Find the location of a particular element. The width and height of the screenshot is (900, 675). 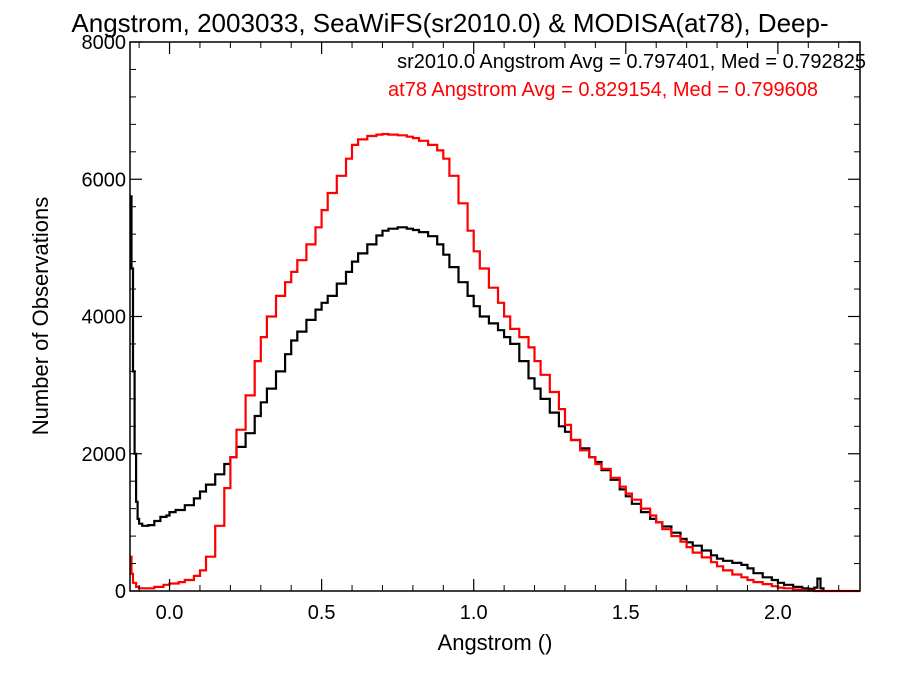

x-tick-label: 0.0 is located at coordinates (170, 613).